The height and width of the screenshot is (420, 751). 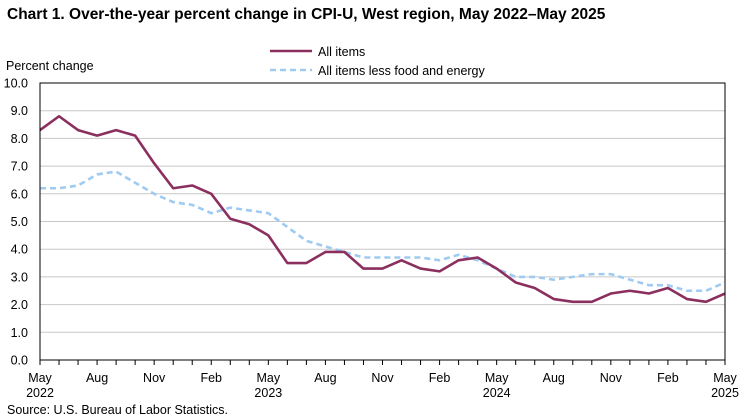 I want to click on y-axis-label: Percent change, so click(x=50, y=66).